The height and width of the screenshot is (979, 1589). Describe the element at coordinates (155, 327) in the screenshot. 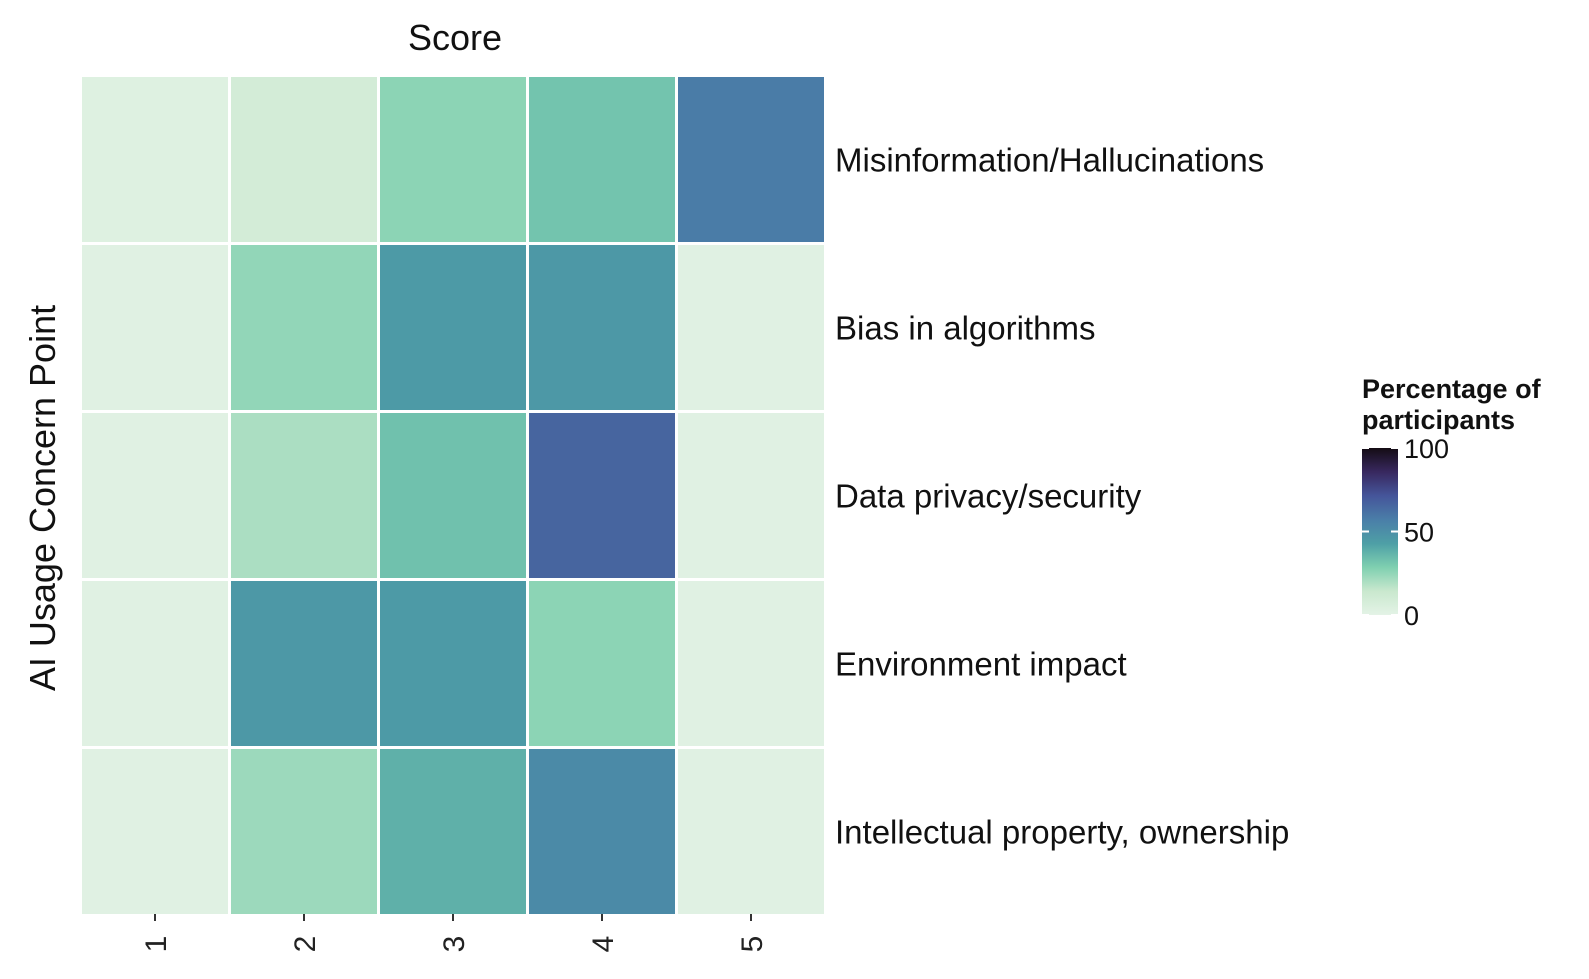

I see `heatmap-cell-r2-c1` at that location.